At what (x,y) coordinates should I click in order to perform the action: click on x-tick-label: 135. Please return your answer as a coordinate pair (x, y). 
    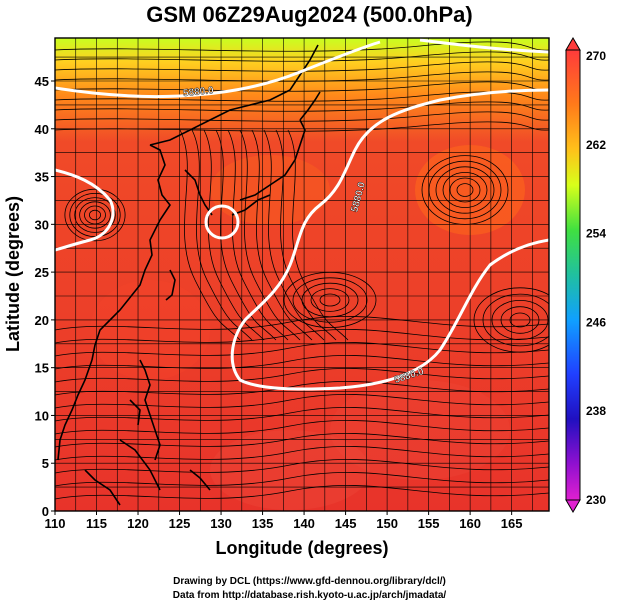
    Looking at the image, I should click on (263, 523).